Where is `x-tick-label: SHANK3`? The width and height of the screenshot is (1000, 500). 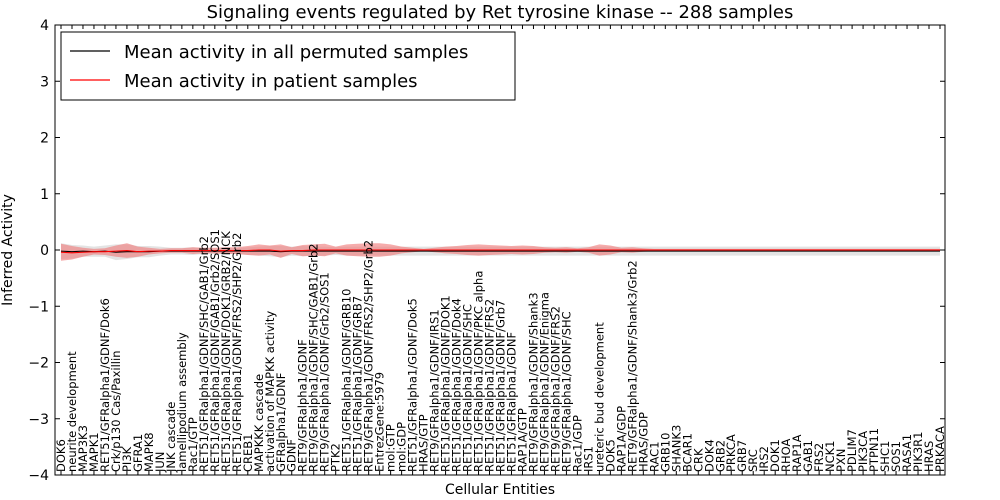 x-tick-label: SHANK3 is located at coordinates (676, 448).